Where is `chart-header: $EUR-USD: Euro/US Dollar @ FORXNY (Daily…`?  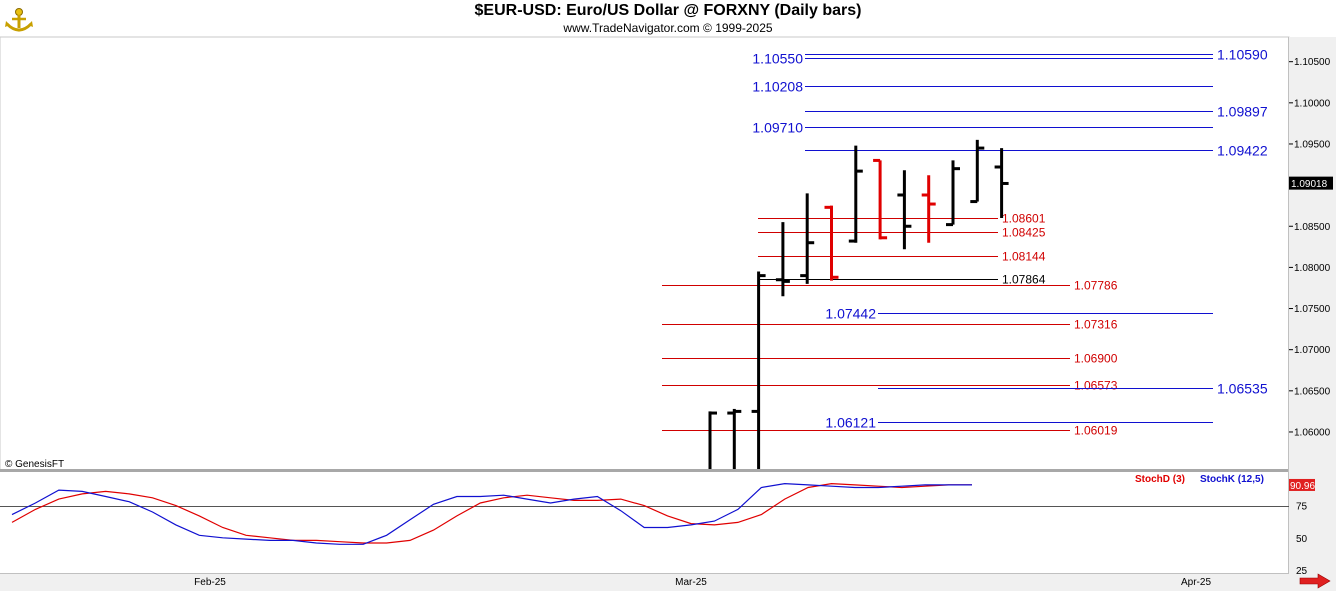
chart-header: $EUR-USD: Euro/US Dollar @ FORXNY (Daily… is located at coordinates (668, 18).